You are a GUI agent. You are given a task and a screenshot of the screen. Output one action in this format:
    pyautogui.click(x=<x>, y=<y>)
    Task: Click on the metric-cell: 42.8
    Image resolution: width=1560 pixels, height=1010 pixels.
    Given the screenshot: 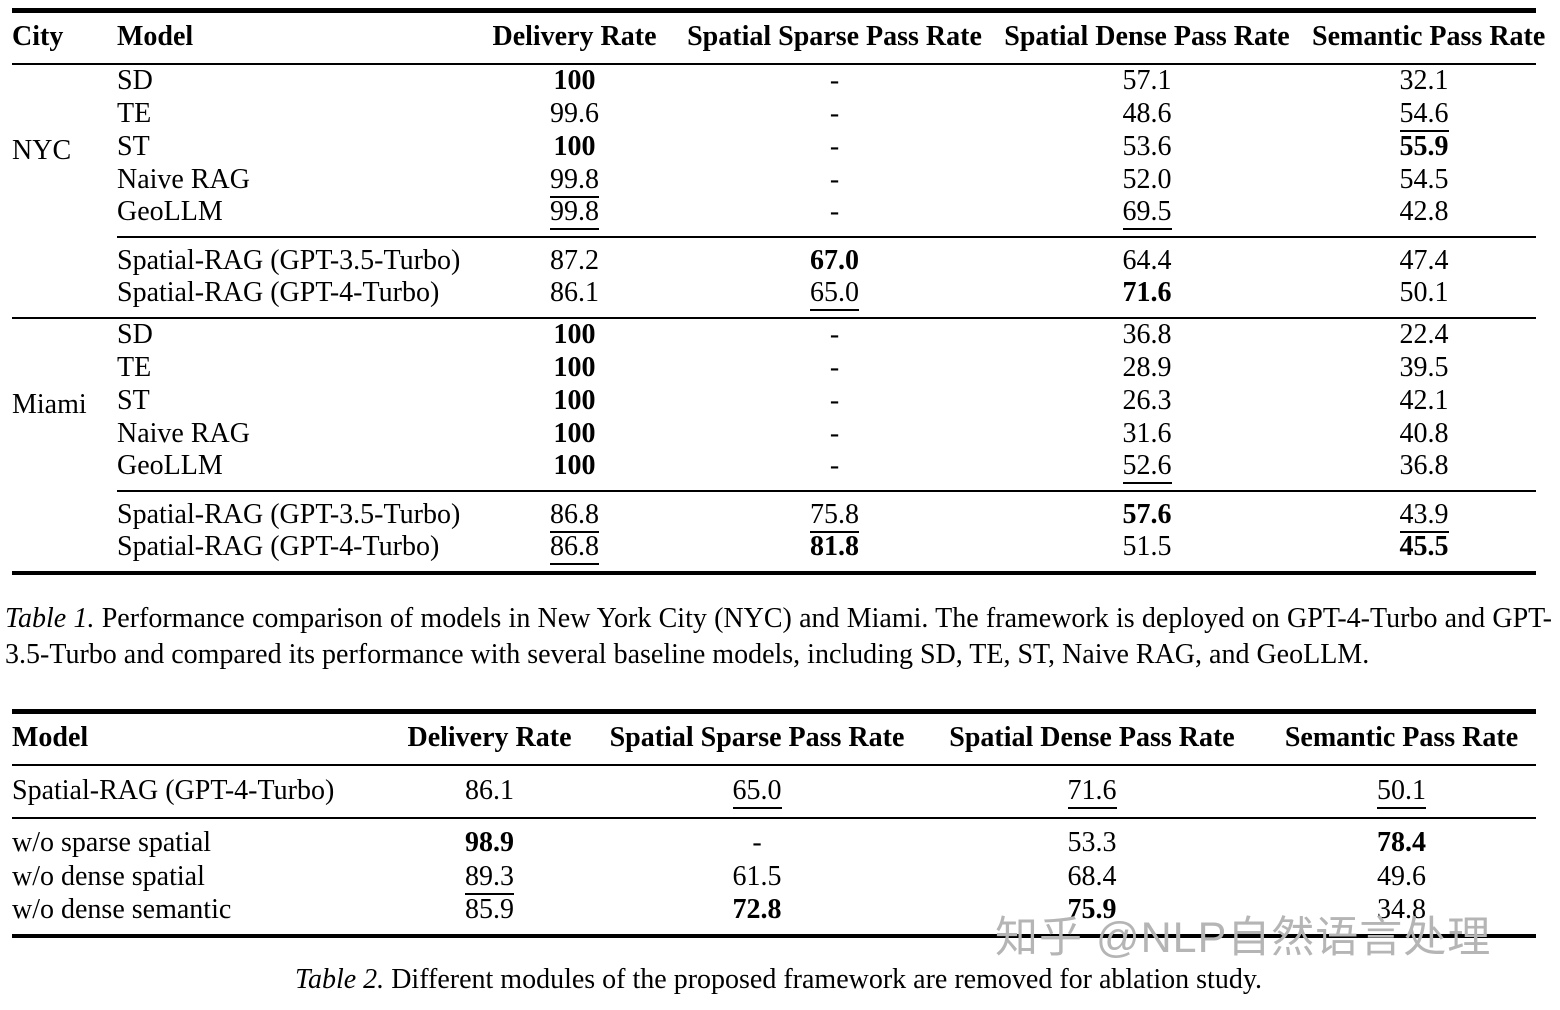 What is the action you would take?
    pyautogui.click(x=1424, y=216)
    